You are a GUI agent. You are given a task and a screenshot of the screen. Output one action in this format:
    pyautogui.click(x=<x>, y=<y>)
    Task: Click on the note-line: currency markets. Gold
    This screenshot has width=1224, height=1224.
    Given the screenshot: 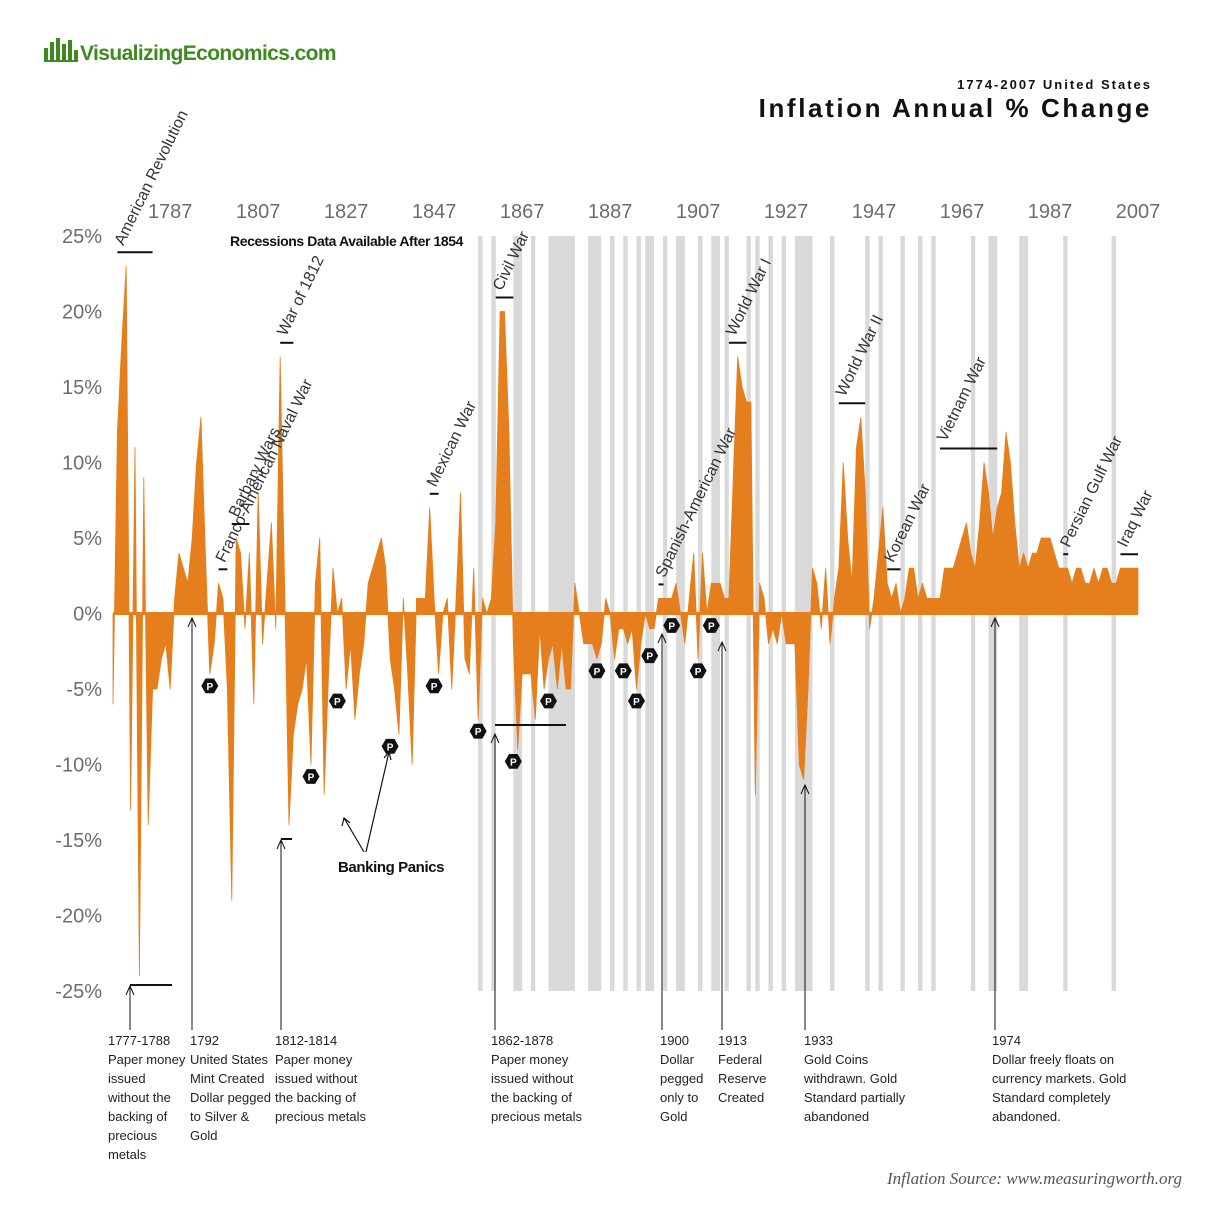 What is the action you would take?
    pyautogui.click(x=1059, y=1078)
    